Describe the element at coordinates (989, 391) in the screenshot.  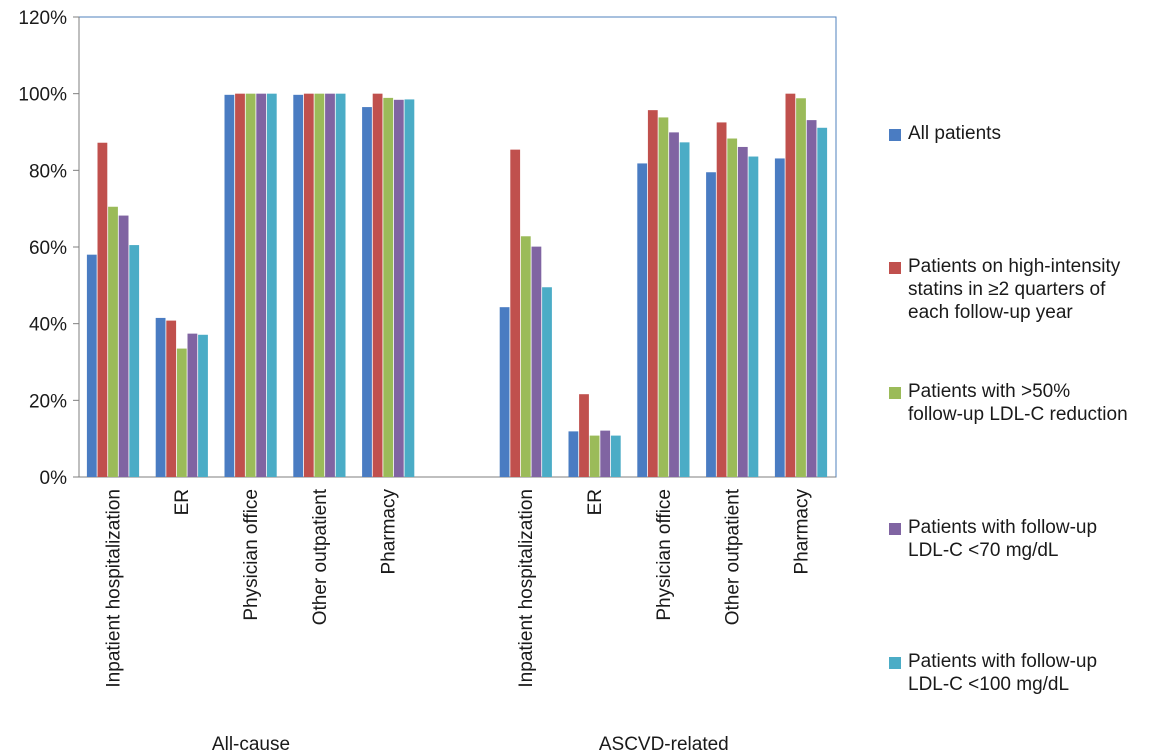
I see `legend-label-line: Patients with >50%` at that location.